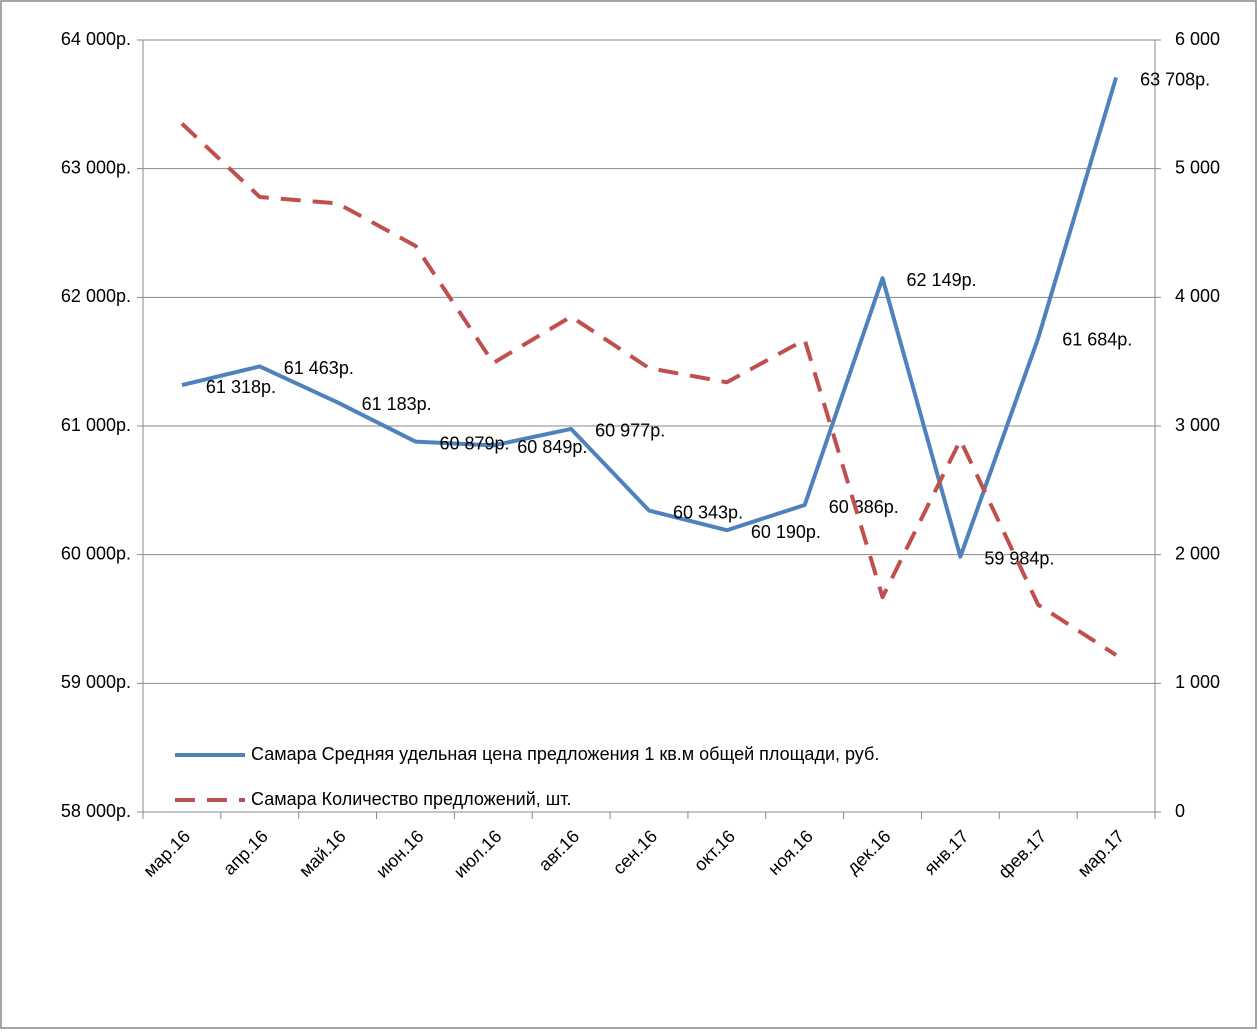  I want to click on data-label: 63 708р., so click(1175, 79).